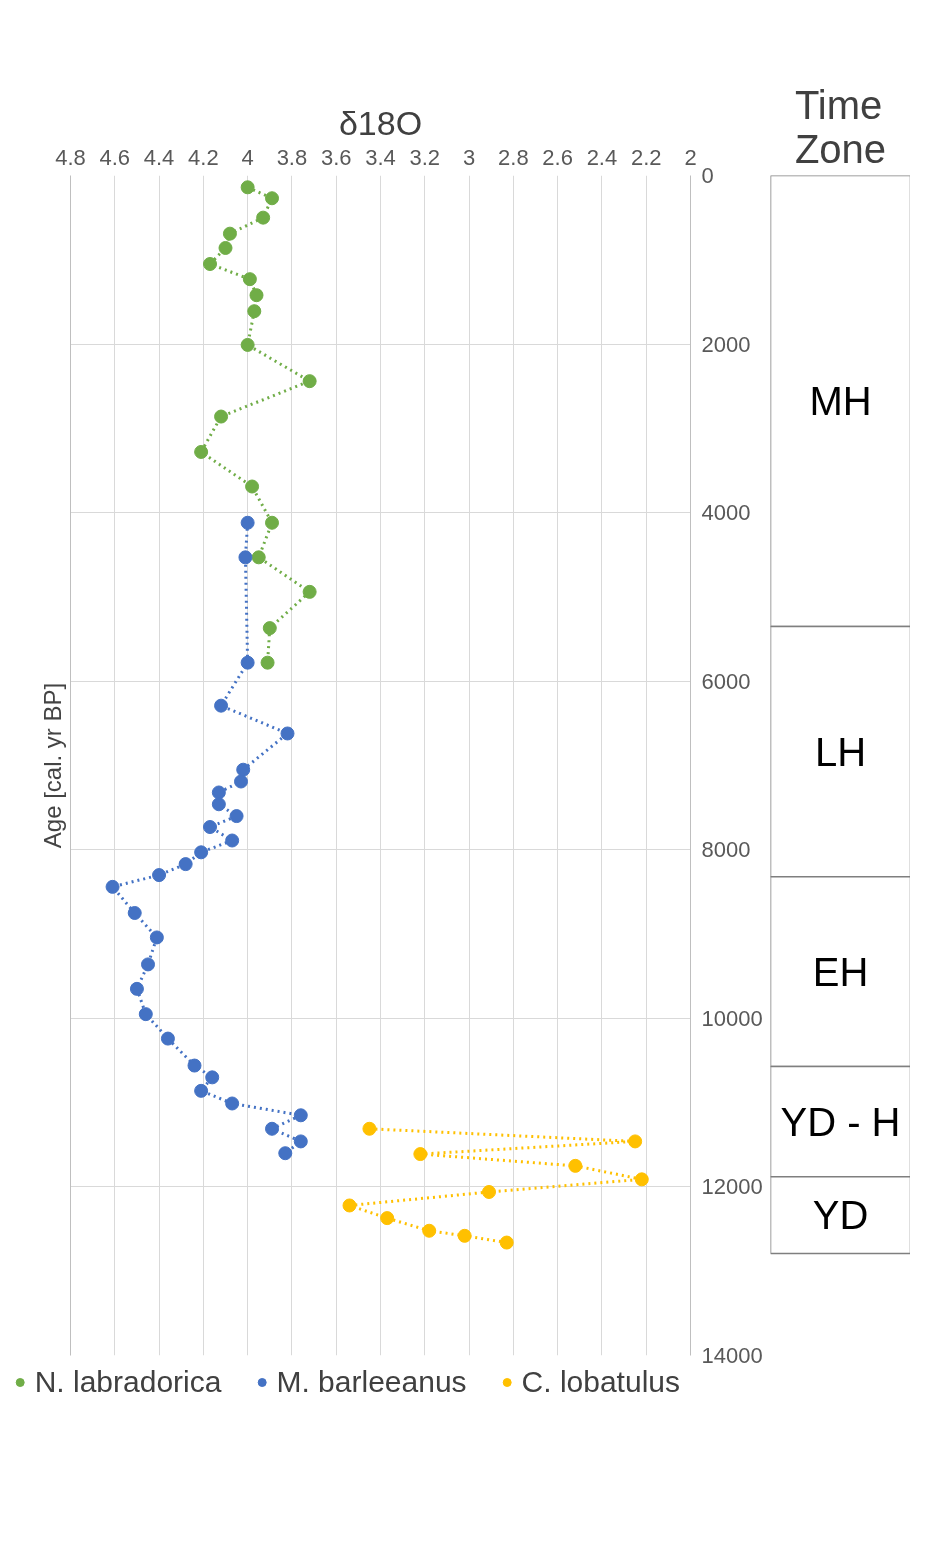 The height and width of the screenshot is (1546, 947). What do you see at coordinates (840, 400) in the screenshot?
I see `series-label: MH` at bounding box center [840, 400].